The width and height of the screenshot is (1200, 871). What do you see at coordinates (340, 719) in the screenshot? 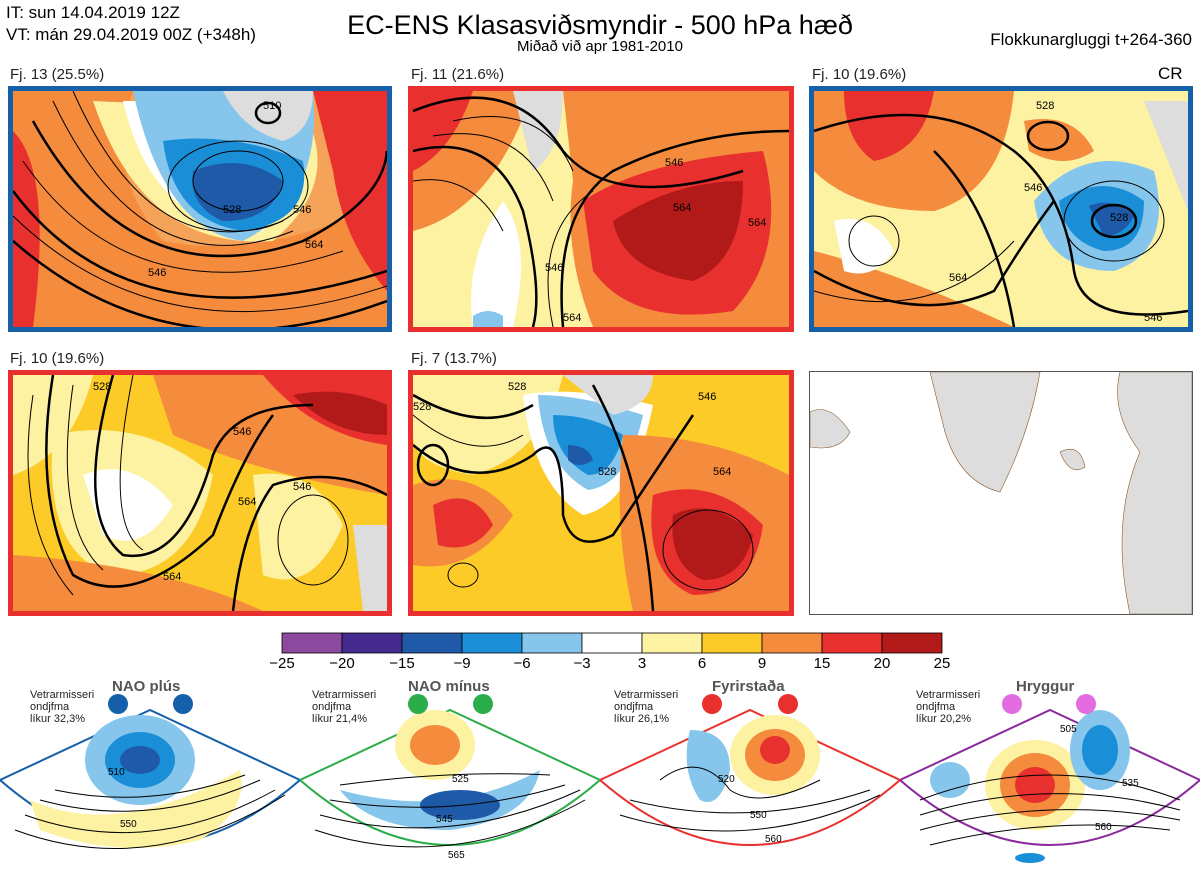
I see `info-line: líkur 21,4%` at bounding box center [340, 719].